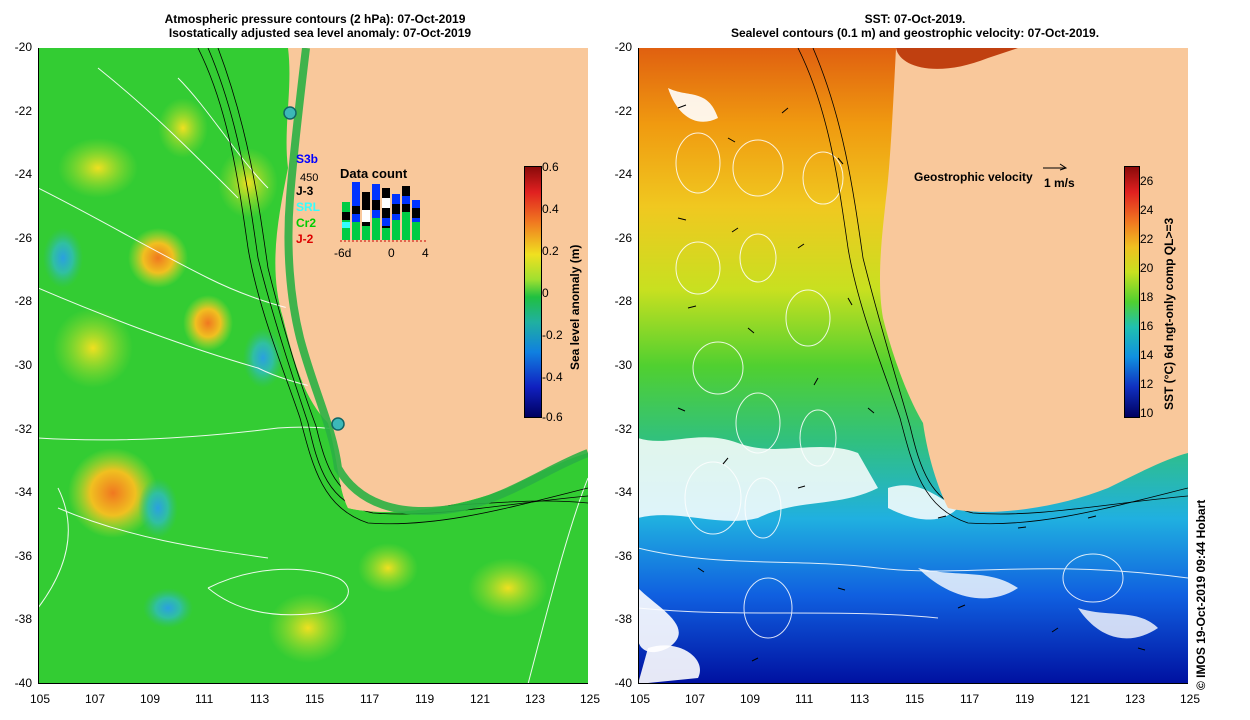 Image resolution: width=1250 pixels, height=720 pixels. Describe the element at coordinates (552, 377) in the screenshot. I see `sla-cb-tick: -0.4` at that location.